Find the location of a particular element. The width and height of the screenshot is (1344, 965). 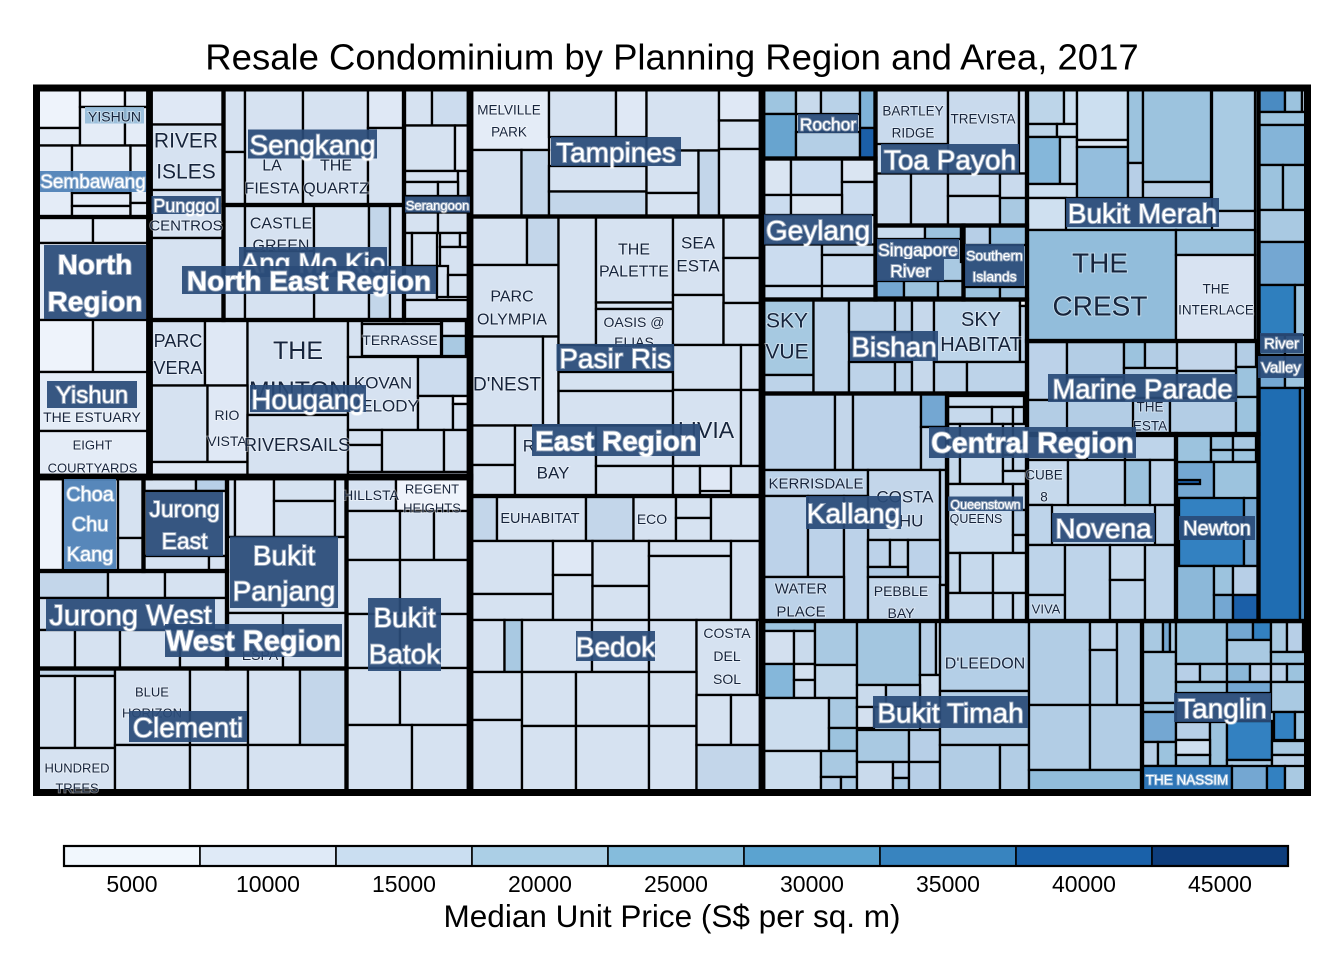

svg-text: Kang is located at coordinates (90, 555).